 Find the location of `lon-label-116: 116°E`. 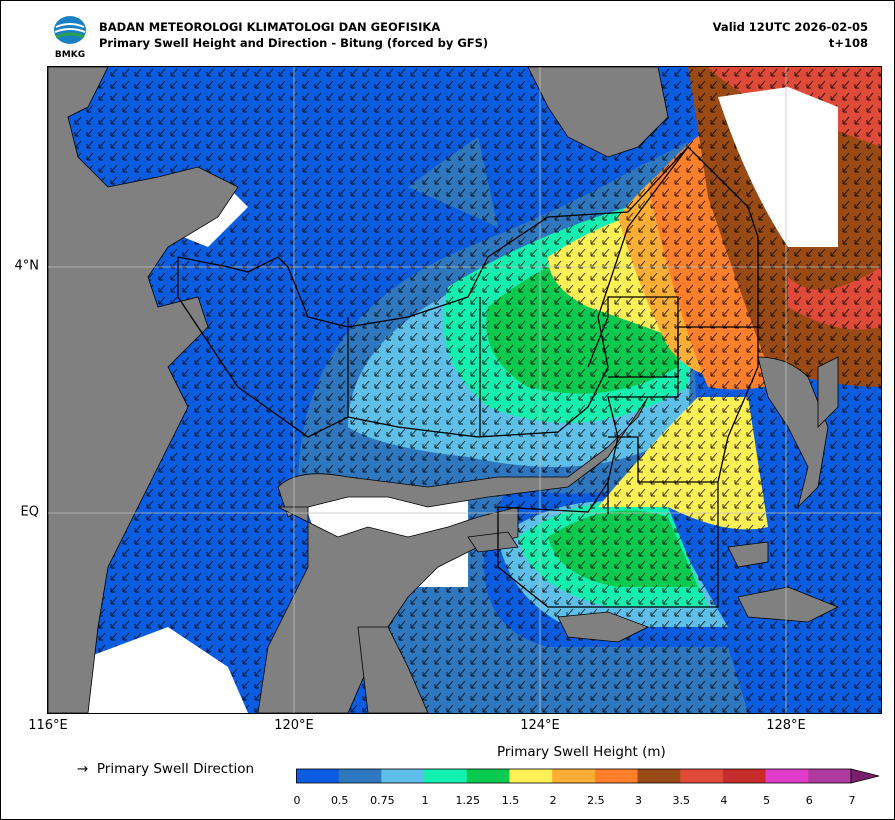

lon-label-116: 116°E is located at coordinates (48, 725).